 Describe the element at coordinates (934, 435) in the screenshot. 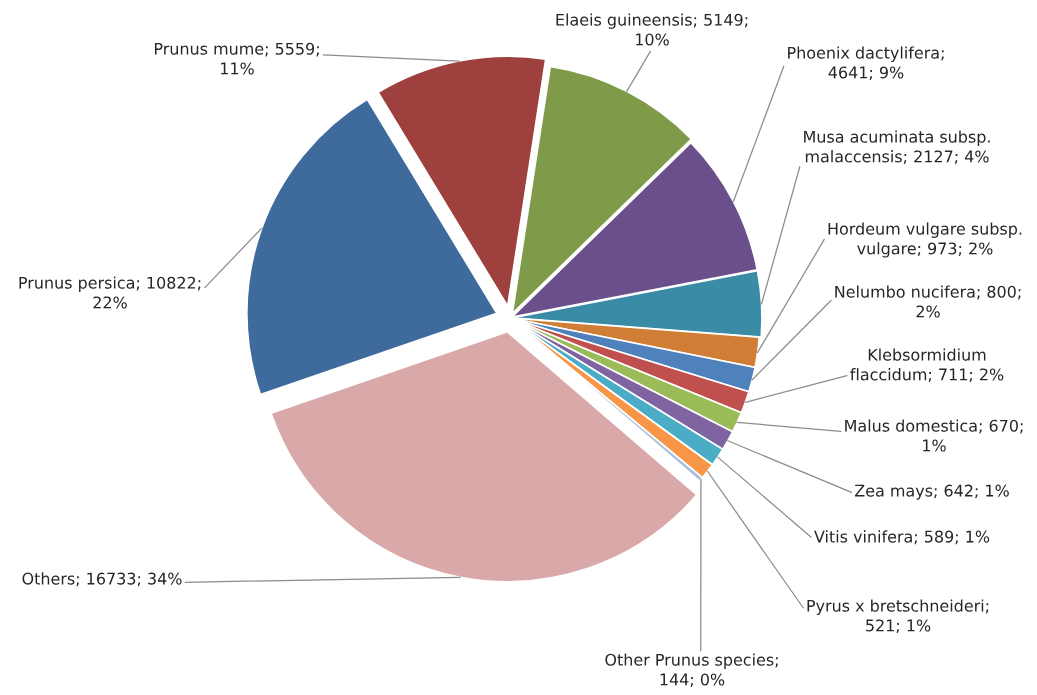

I see `slice-label: Malus domestica; 670; 1%` at that location.